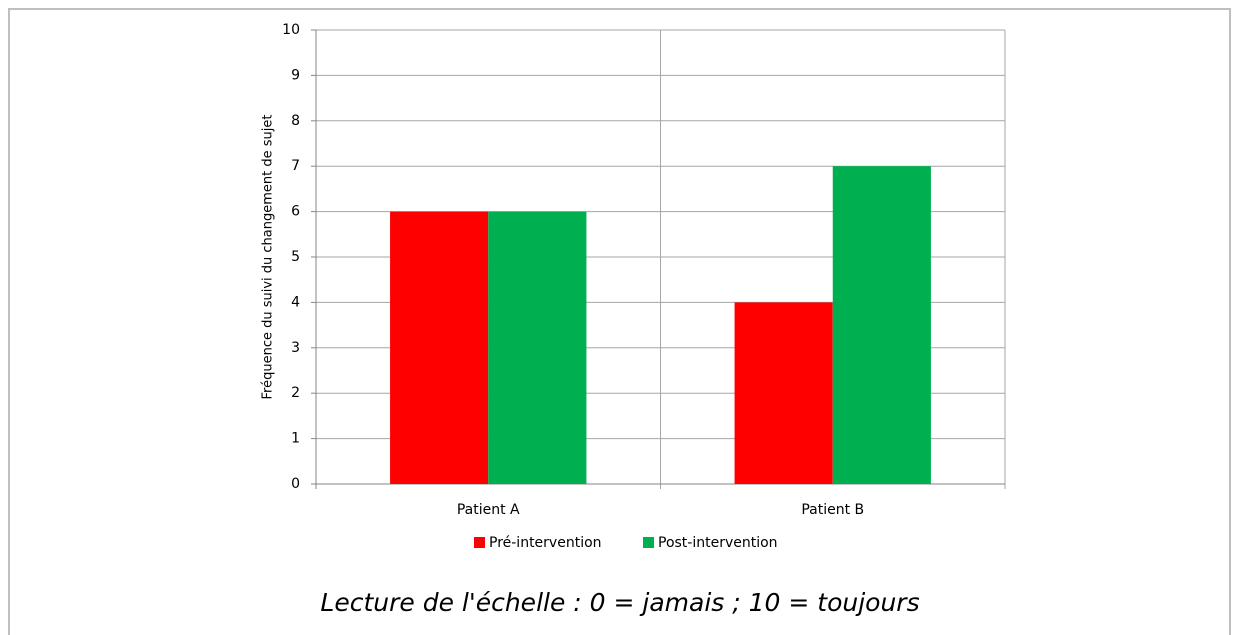 The height and width of the screenshot is (635, 1239). What do you see at coordinates (488, 510) in the screenshot?
I see `x-tick-label: Patient A` at bounding box center [488, 510].